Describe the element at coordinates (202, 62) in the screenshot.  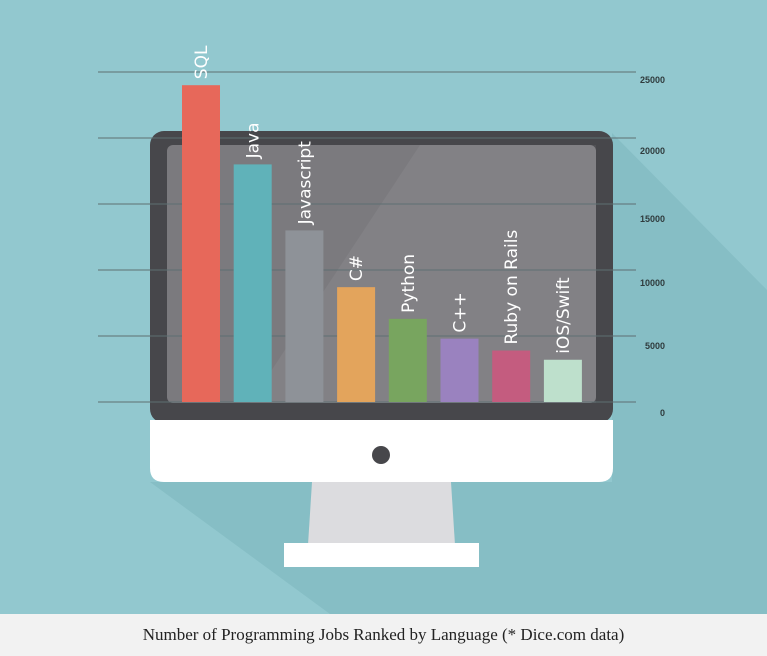
I see `bar-label: SQL` at that location.